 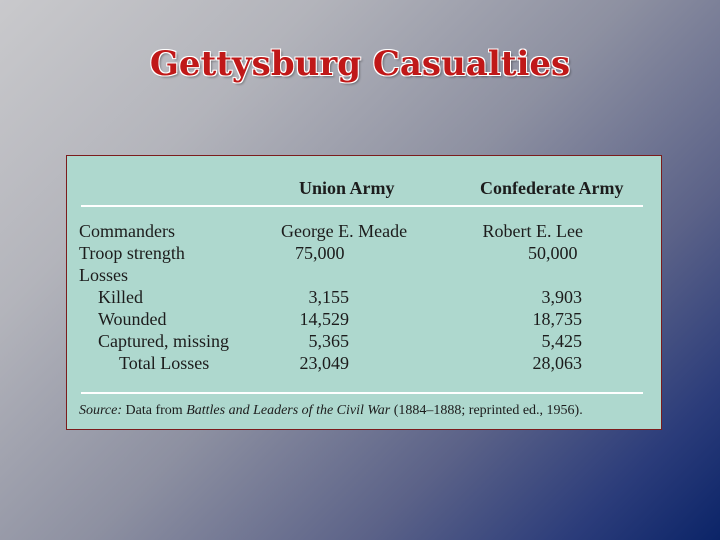 What do you see at coordinates (132, 253) in the screenshot?
I see `row-label: Troop strength` at bounding box center [132, 253].